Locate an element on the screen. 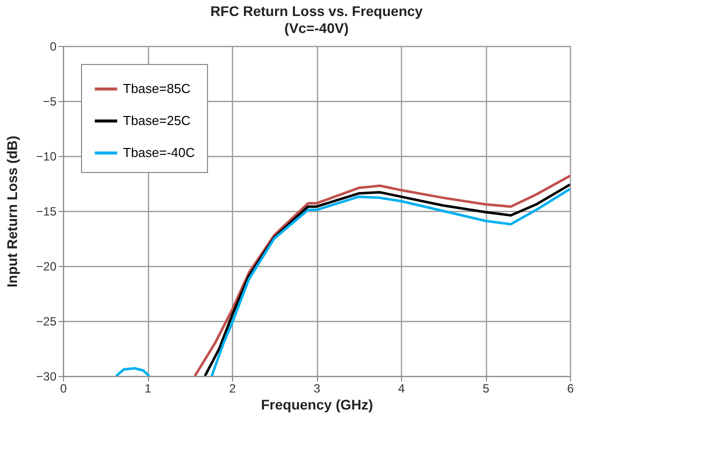 The height and width of the screenshot is (461, 716). y-tick-label: −25 is located at coordinates (46, 321).